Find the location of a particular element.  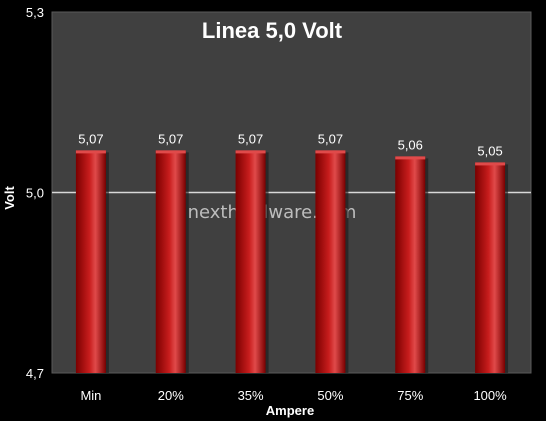

y-tick-label: 4,7 is located at coordinates (35, 373).